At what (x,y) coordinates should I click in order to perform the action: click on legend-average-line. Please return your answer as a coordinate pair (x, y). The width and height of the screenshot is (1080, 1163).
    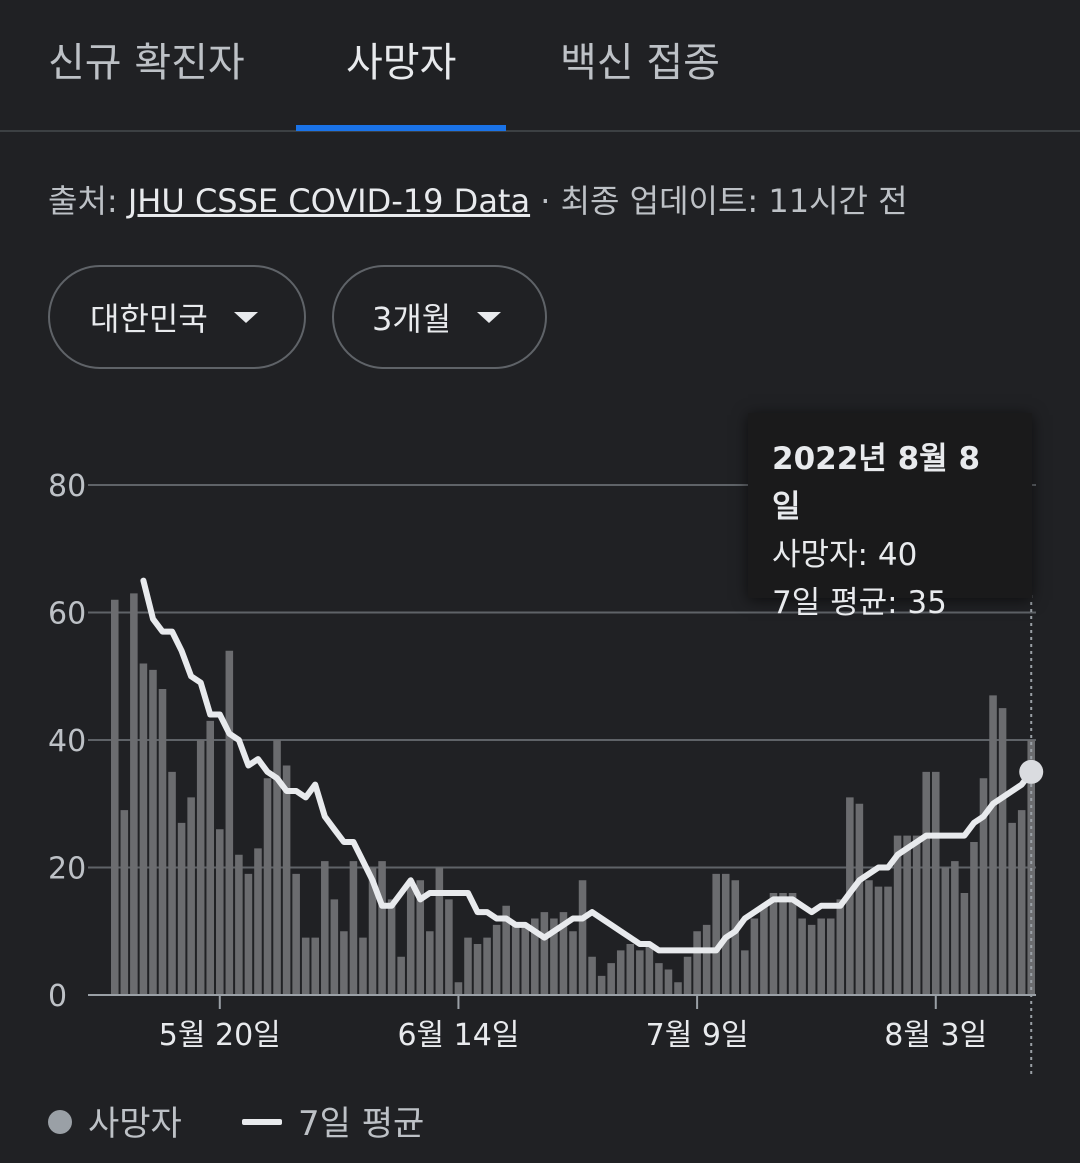
    Looking at the image, I should click on (262, 1122).